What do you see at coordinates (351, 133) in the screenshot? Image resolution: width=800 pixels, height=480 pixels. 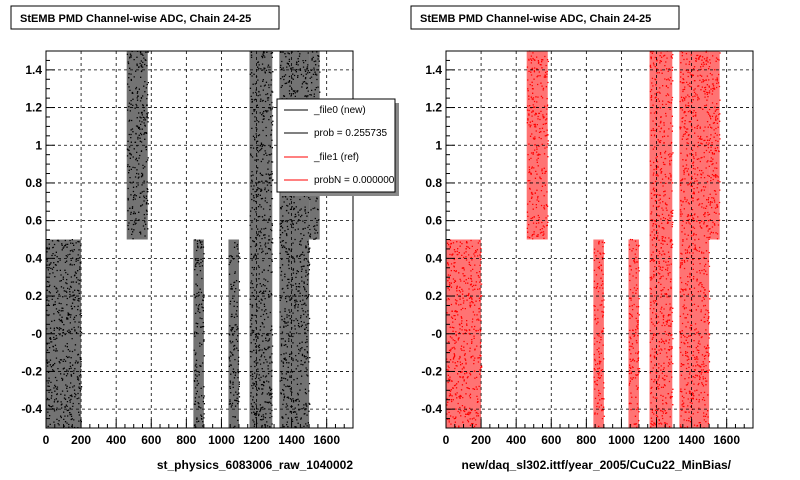 I see `legend-entry-prob: prob = 0.255735` at bounding box center [351, 133].